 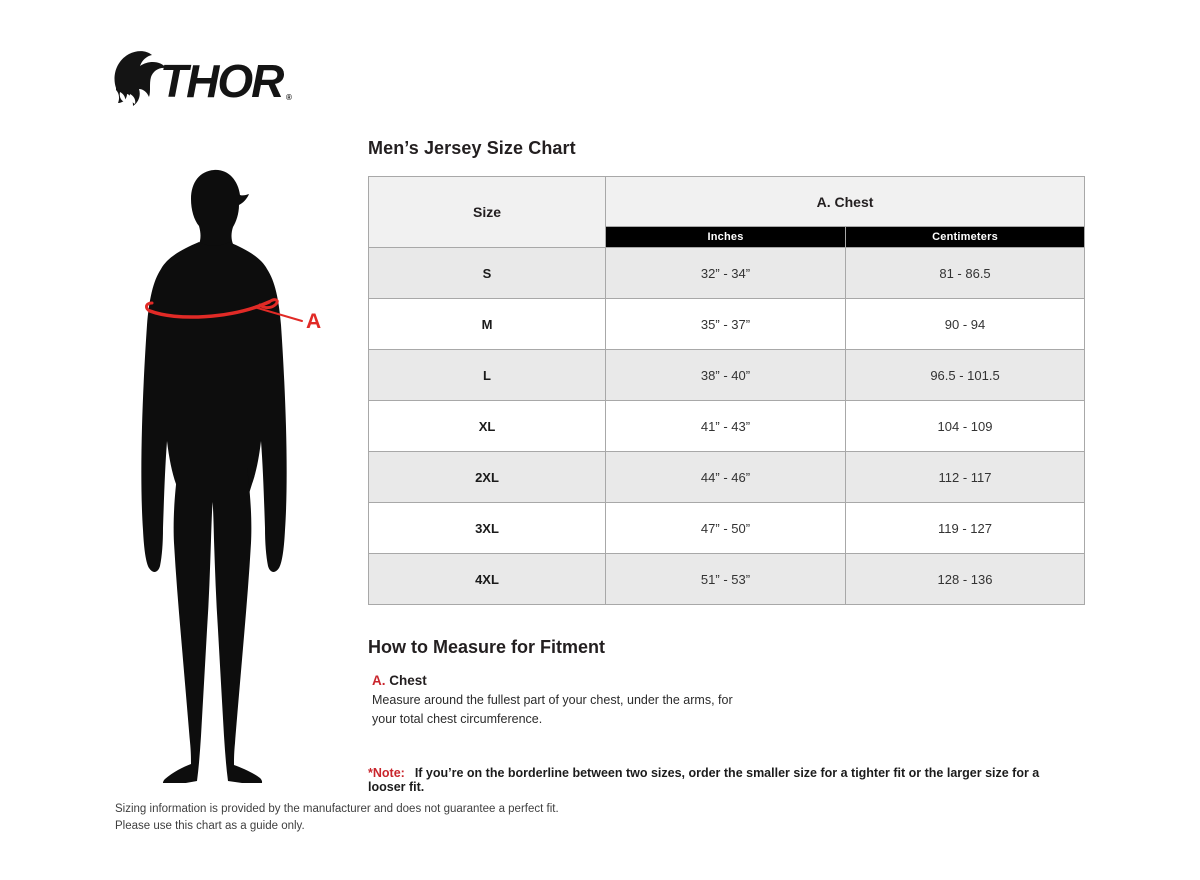 I want to click on centimeters-value: 90 - 94, so click(x=965, y=324).